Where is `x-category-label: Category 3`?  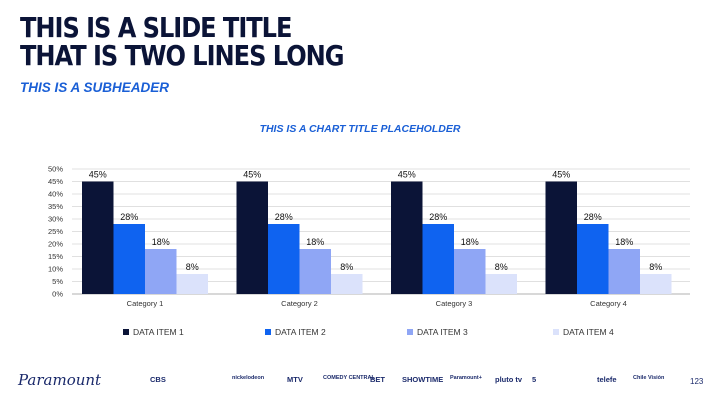
x-category-label: Category 3 is located at coordinates (454, 303).